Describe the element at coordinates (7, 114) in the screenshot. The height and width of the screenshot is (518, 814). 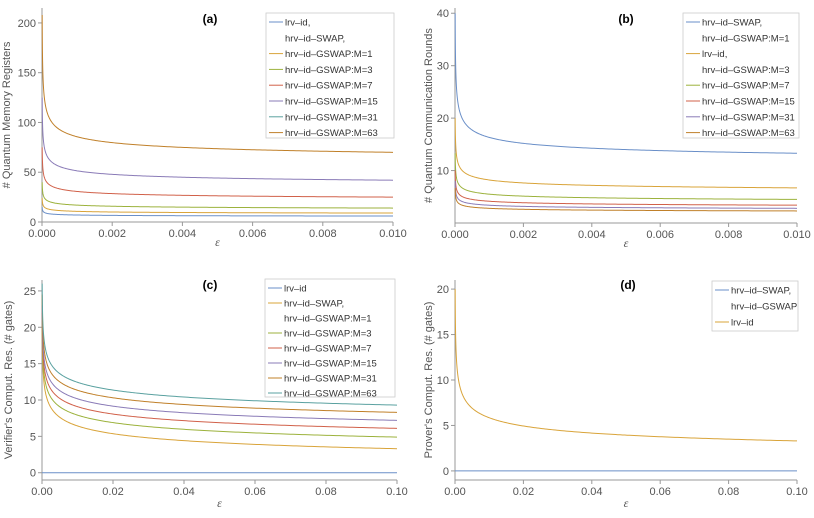
I see `y-axis-title: # Quantum Memory Registers` at that location.